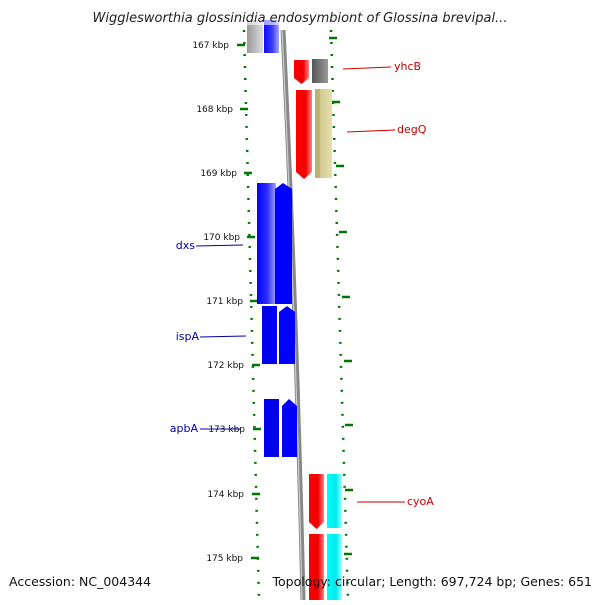 The width and height of the screenshot is (600, 605). What do you see at coordinates (278, 335) in the screenshot?
I see `gene-ispA-block` at bounding box center [278, 335].